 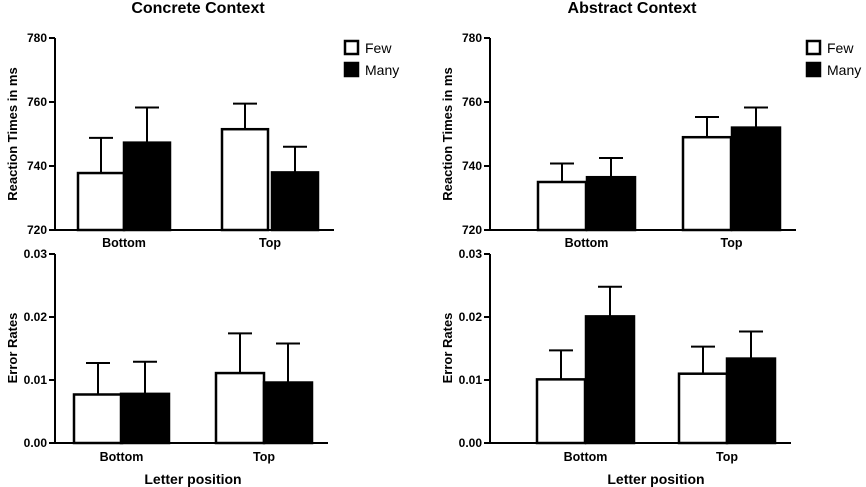 What do you see at coordinates (633, 8) in the screenshot?
I see `chart-title: Abstract Context` at bounding box center [633, 8].